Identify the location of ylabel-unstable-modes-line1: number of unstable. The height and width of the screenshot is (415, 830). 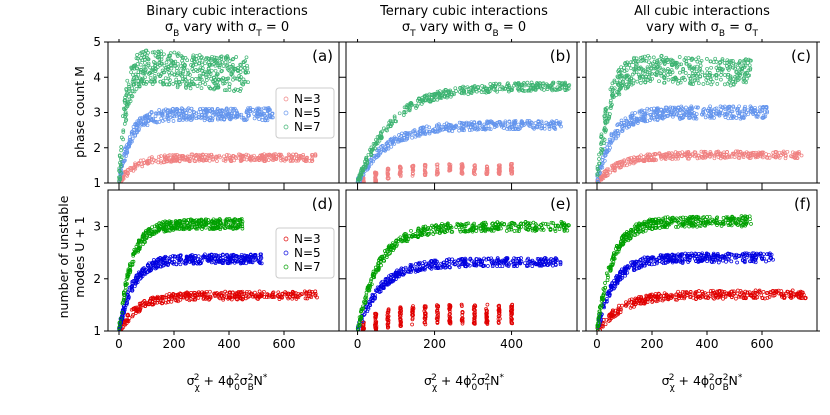
(63, 256).